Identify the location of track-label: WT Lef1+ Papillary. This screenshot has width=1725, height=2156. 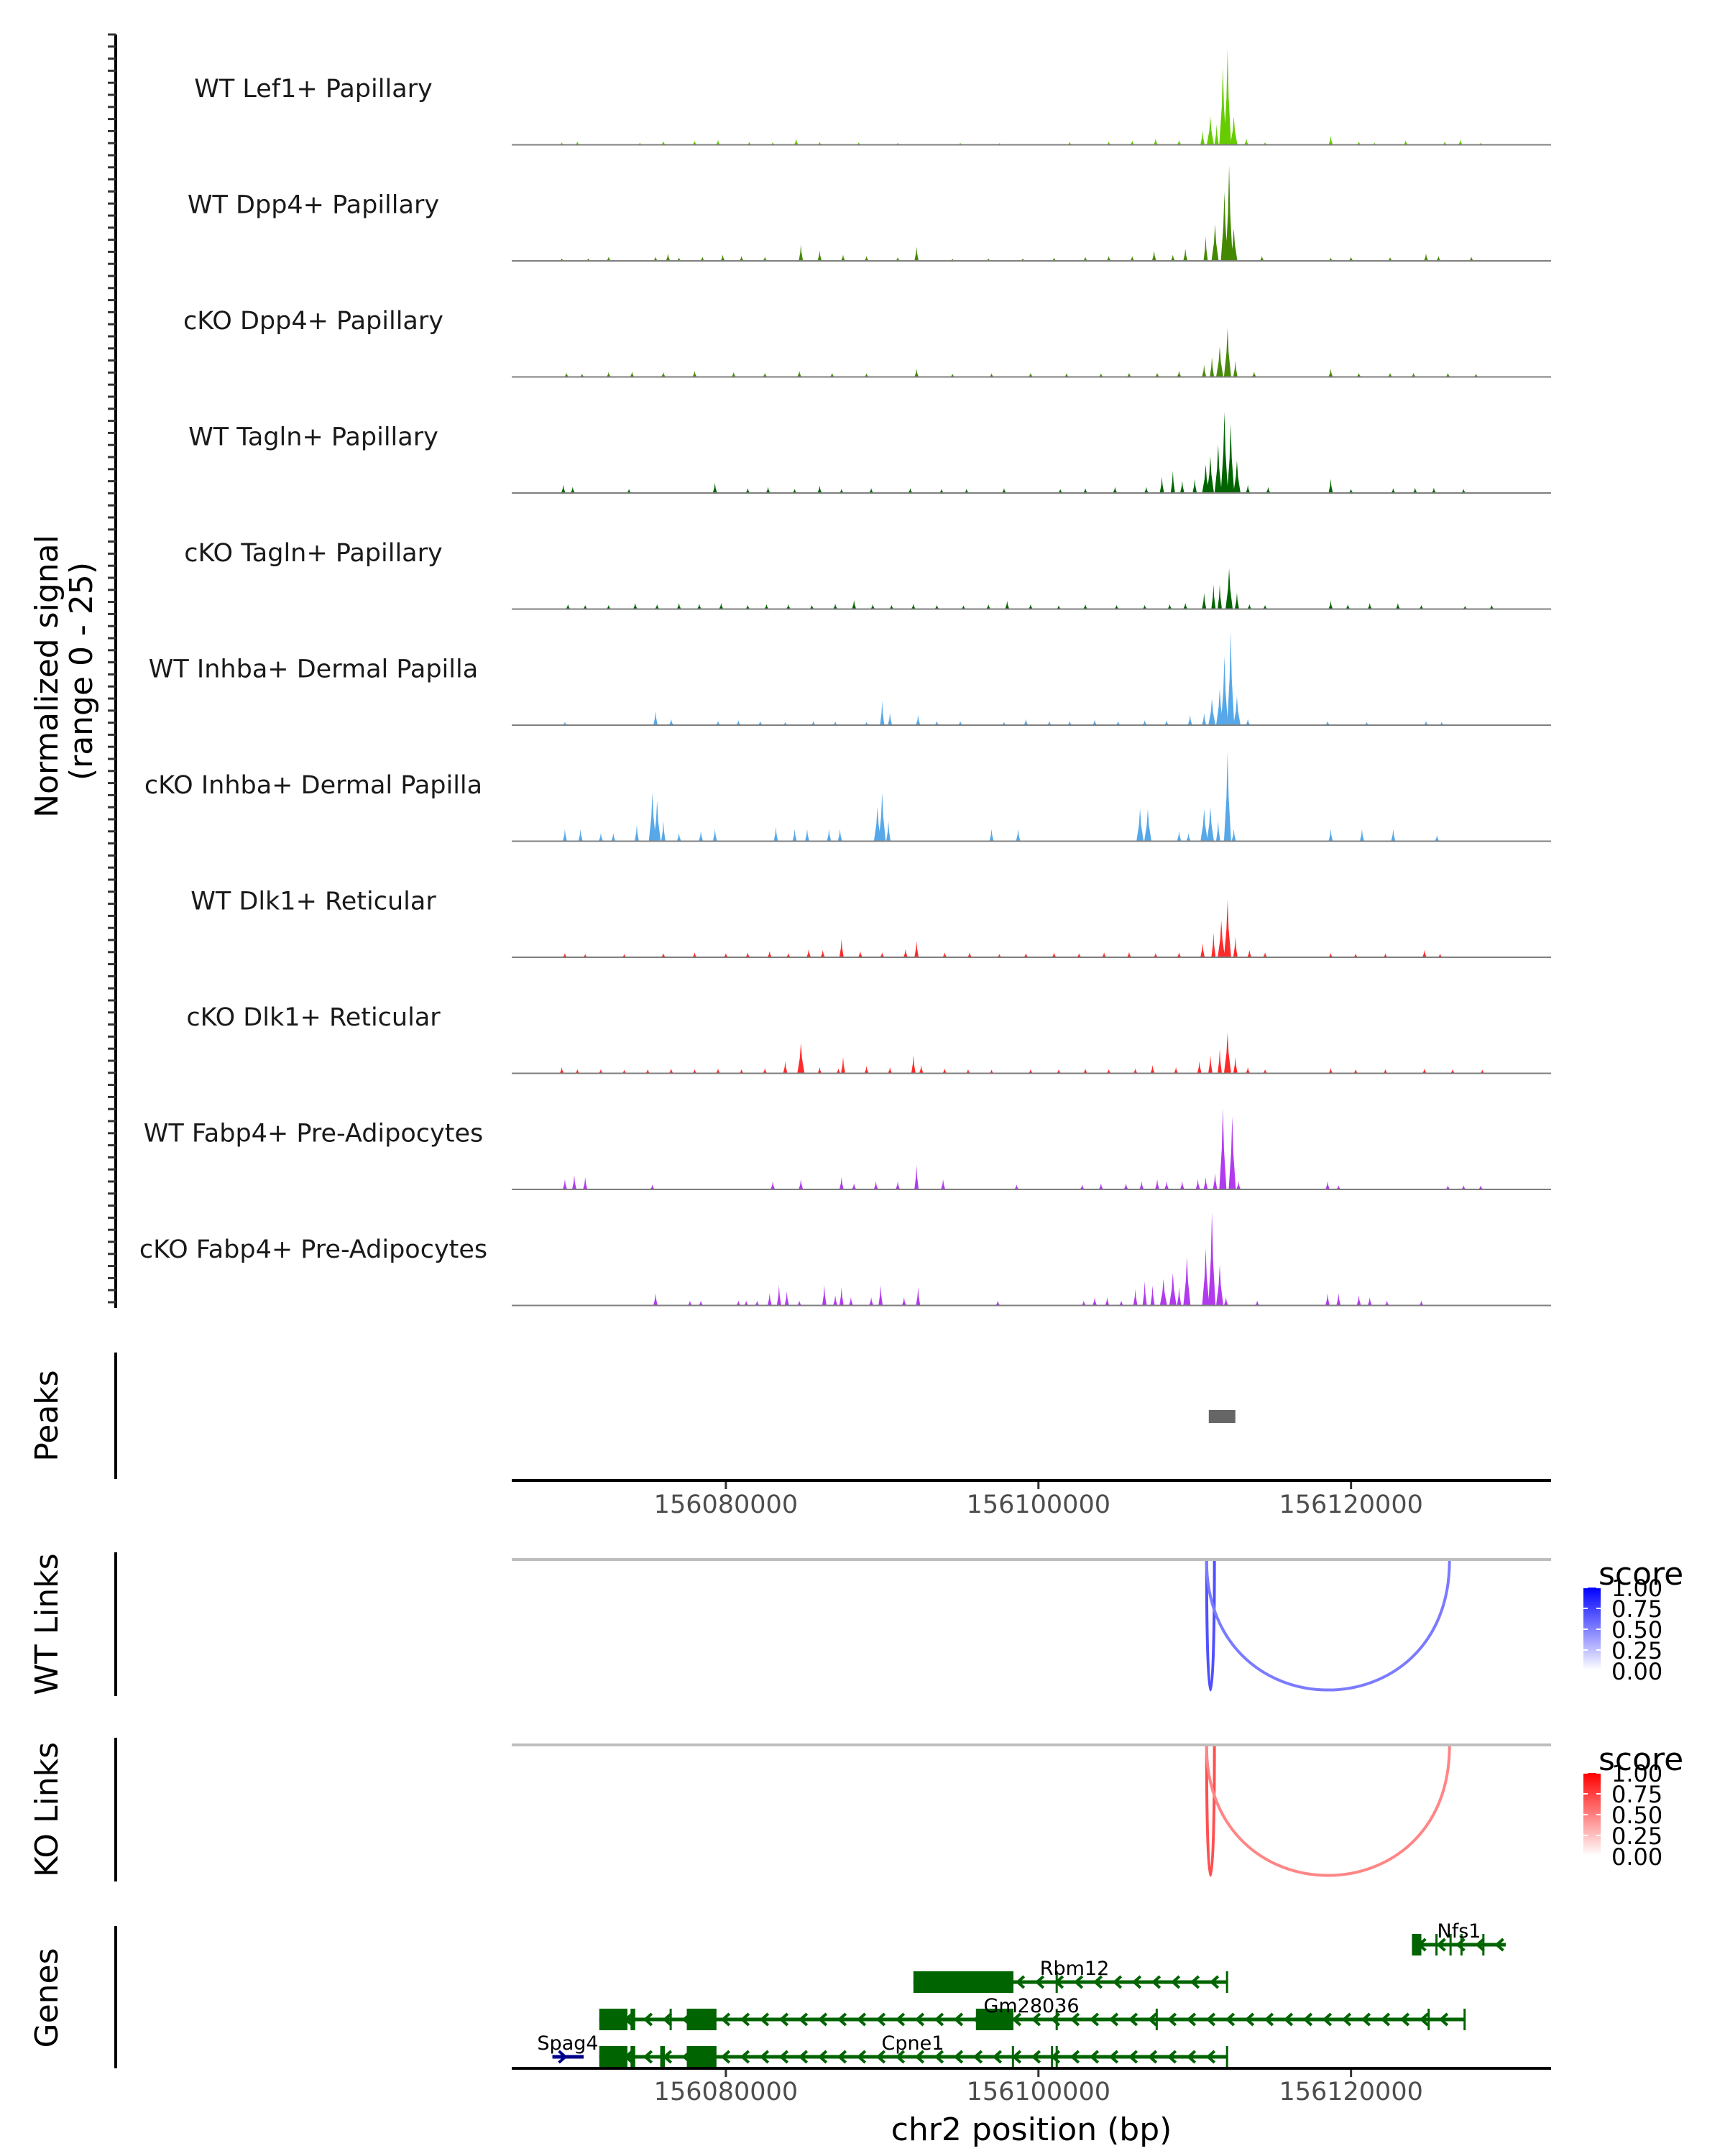
(313, 89).